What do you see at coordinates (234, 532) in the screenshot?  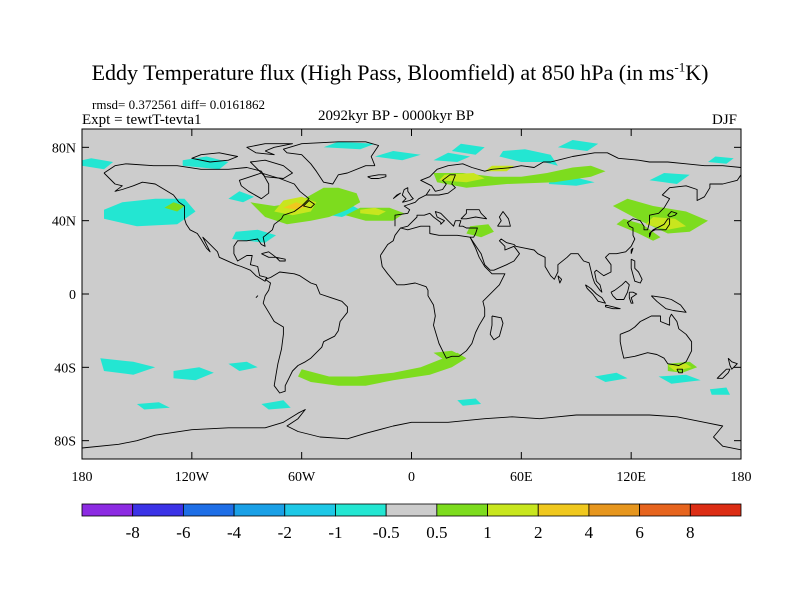 I see `colorbar-label-2: -4` at bounding box center [234, 532].